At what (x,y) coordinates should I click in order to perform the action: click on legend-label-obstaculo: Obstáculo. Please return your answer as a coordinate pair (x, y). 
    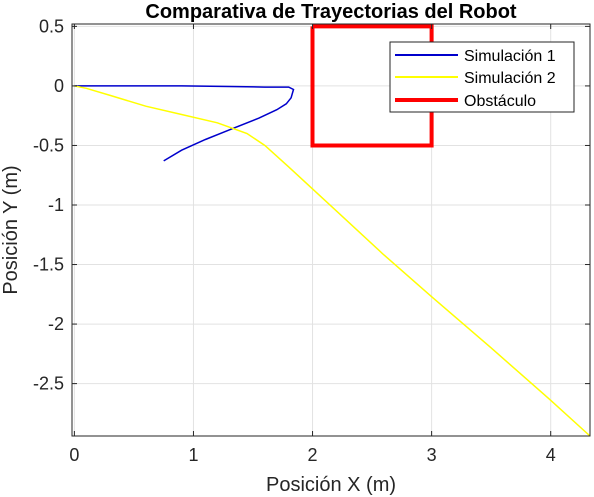
    Looking at the image, I should click on (500, 101).